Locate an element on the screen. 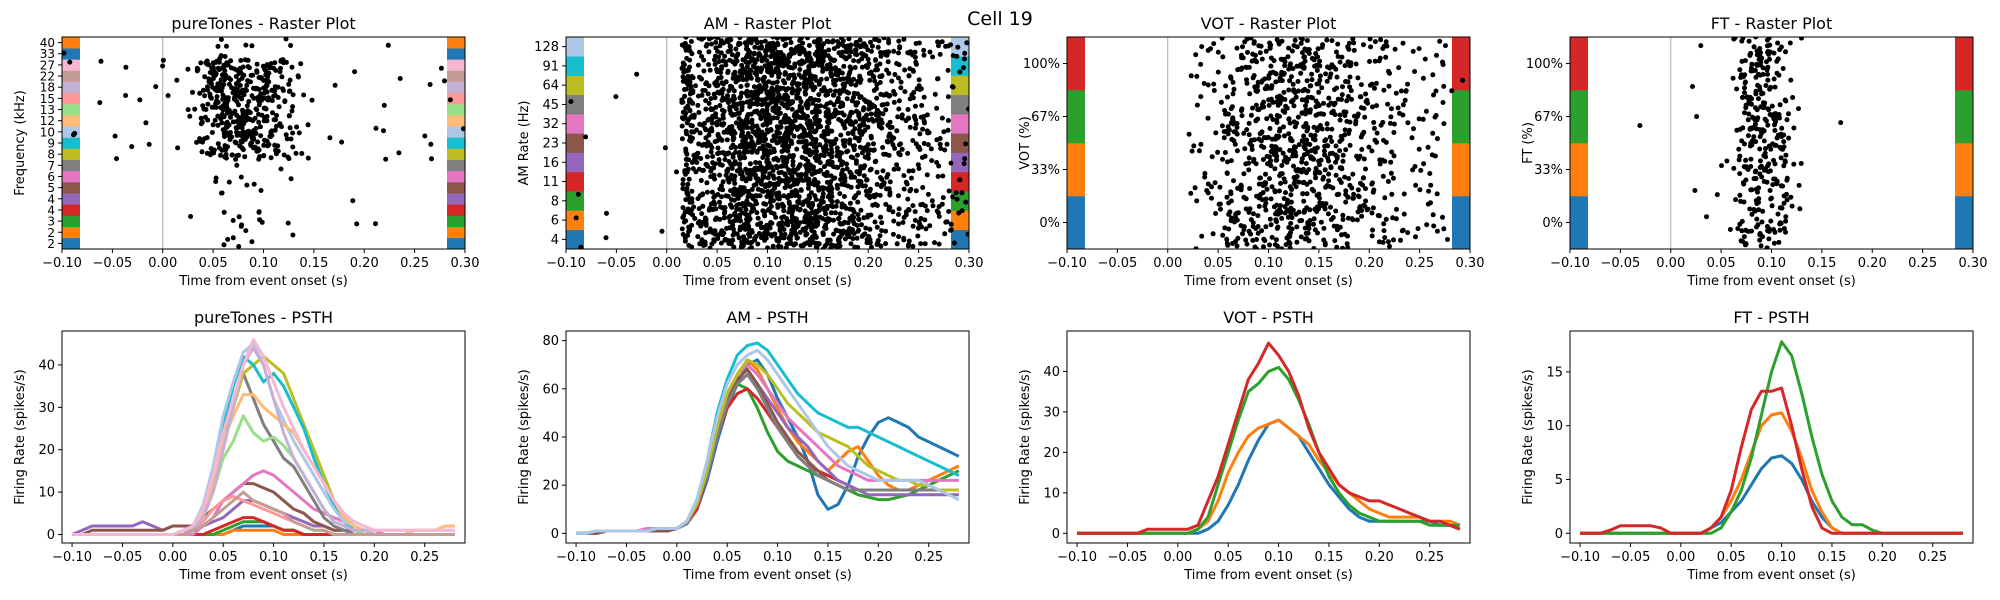 This screenshot has height=600, width=2000. y-tick-label: 23 is located at coordinates (550, 144).